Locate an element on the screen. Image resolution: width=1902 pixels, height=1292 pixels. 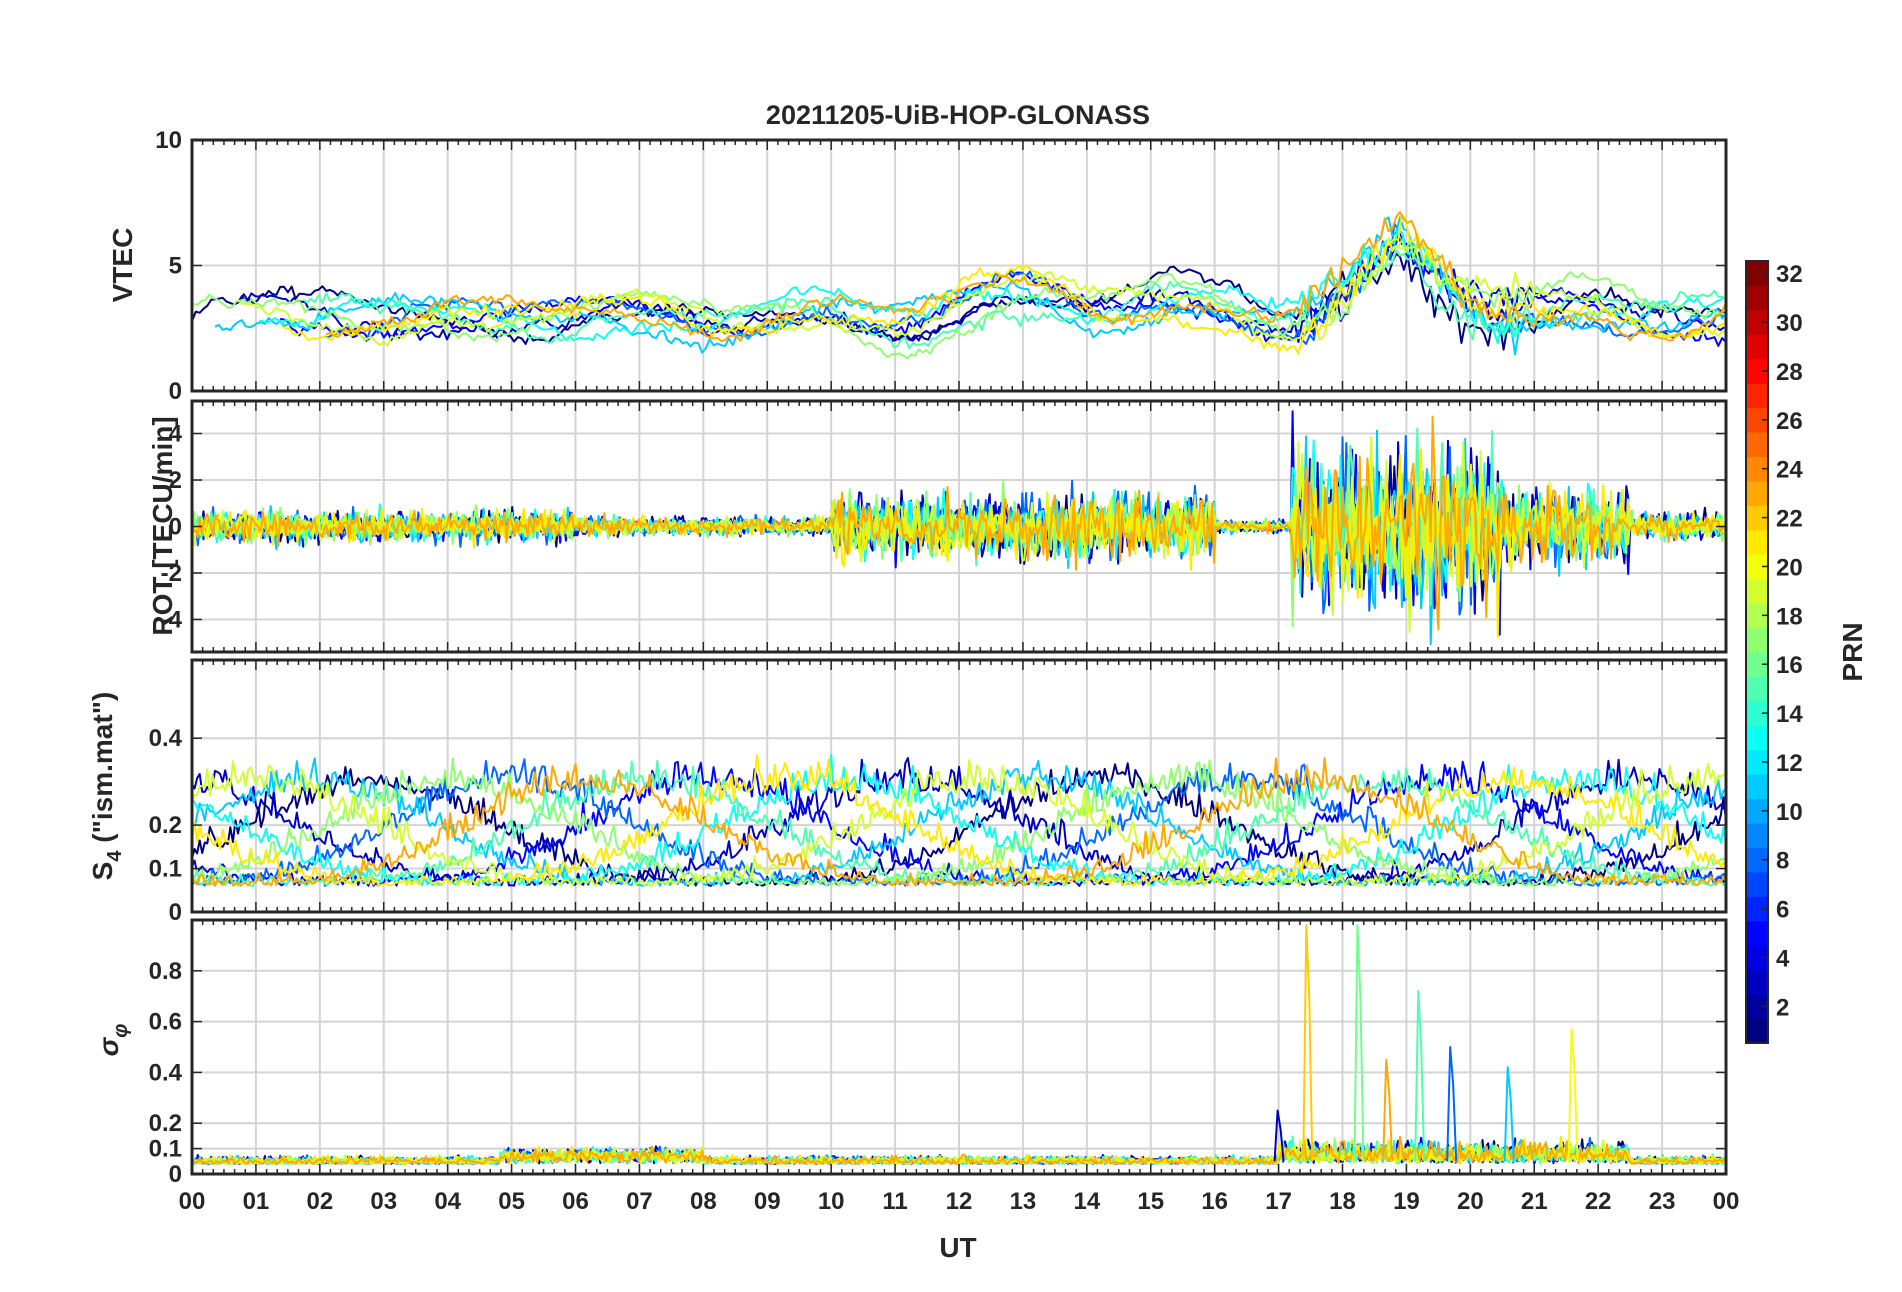
x-tick-label: 17 is located at coordinates (1278, 1201).